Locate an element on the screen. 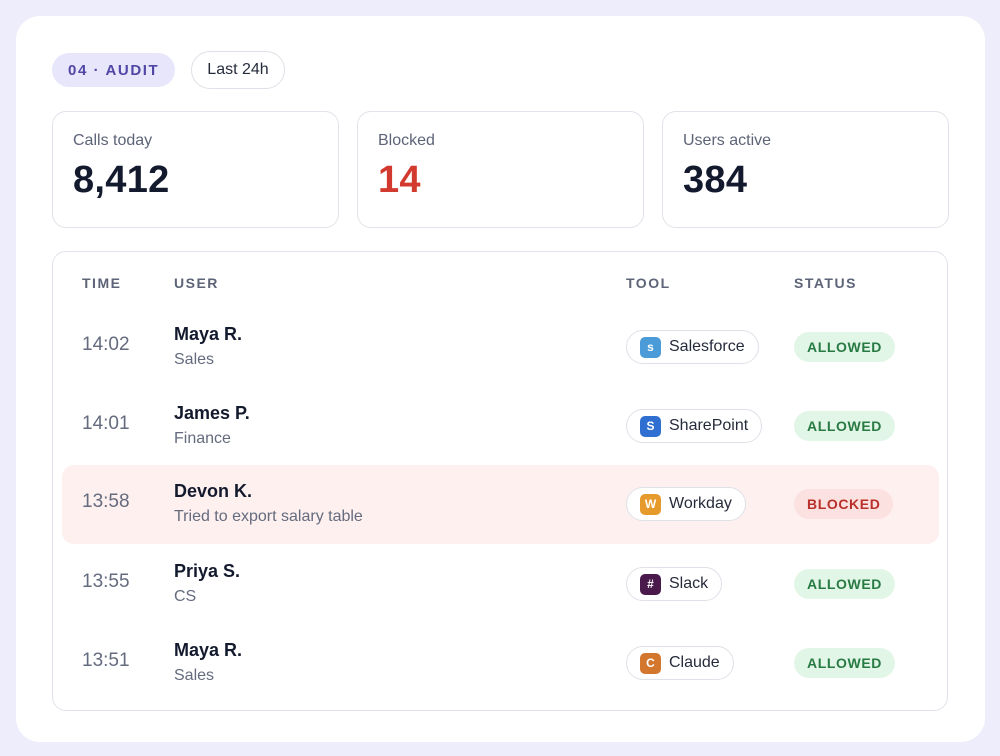 This screenshot has width=1000, height=756. tool-pill: S SharePoint is located at coordinates (694, 426).